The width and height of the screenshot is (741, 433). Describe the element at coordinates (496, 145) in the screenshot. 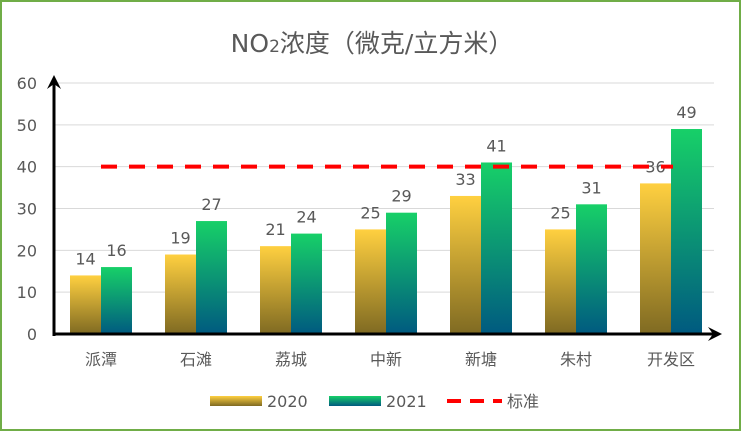

I see `data-label: 41` at that location.